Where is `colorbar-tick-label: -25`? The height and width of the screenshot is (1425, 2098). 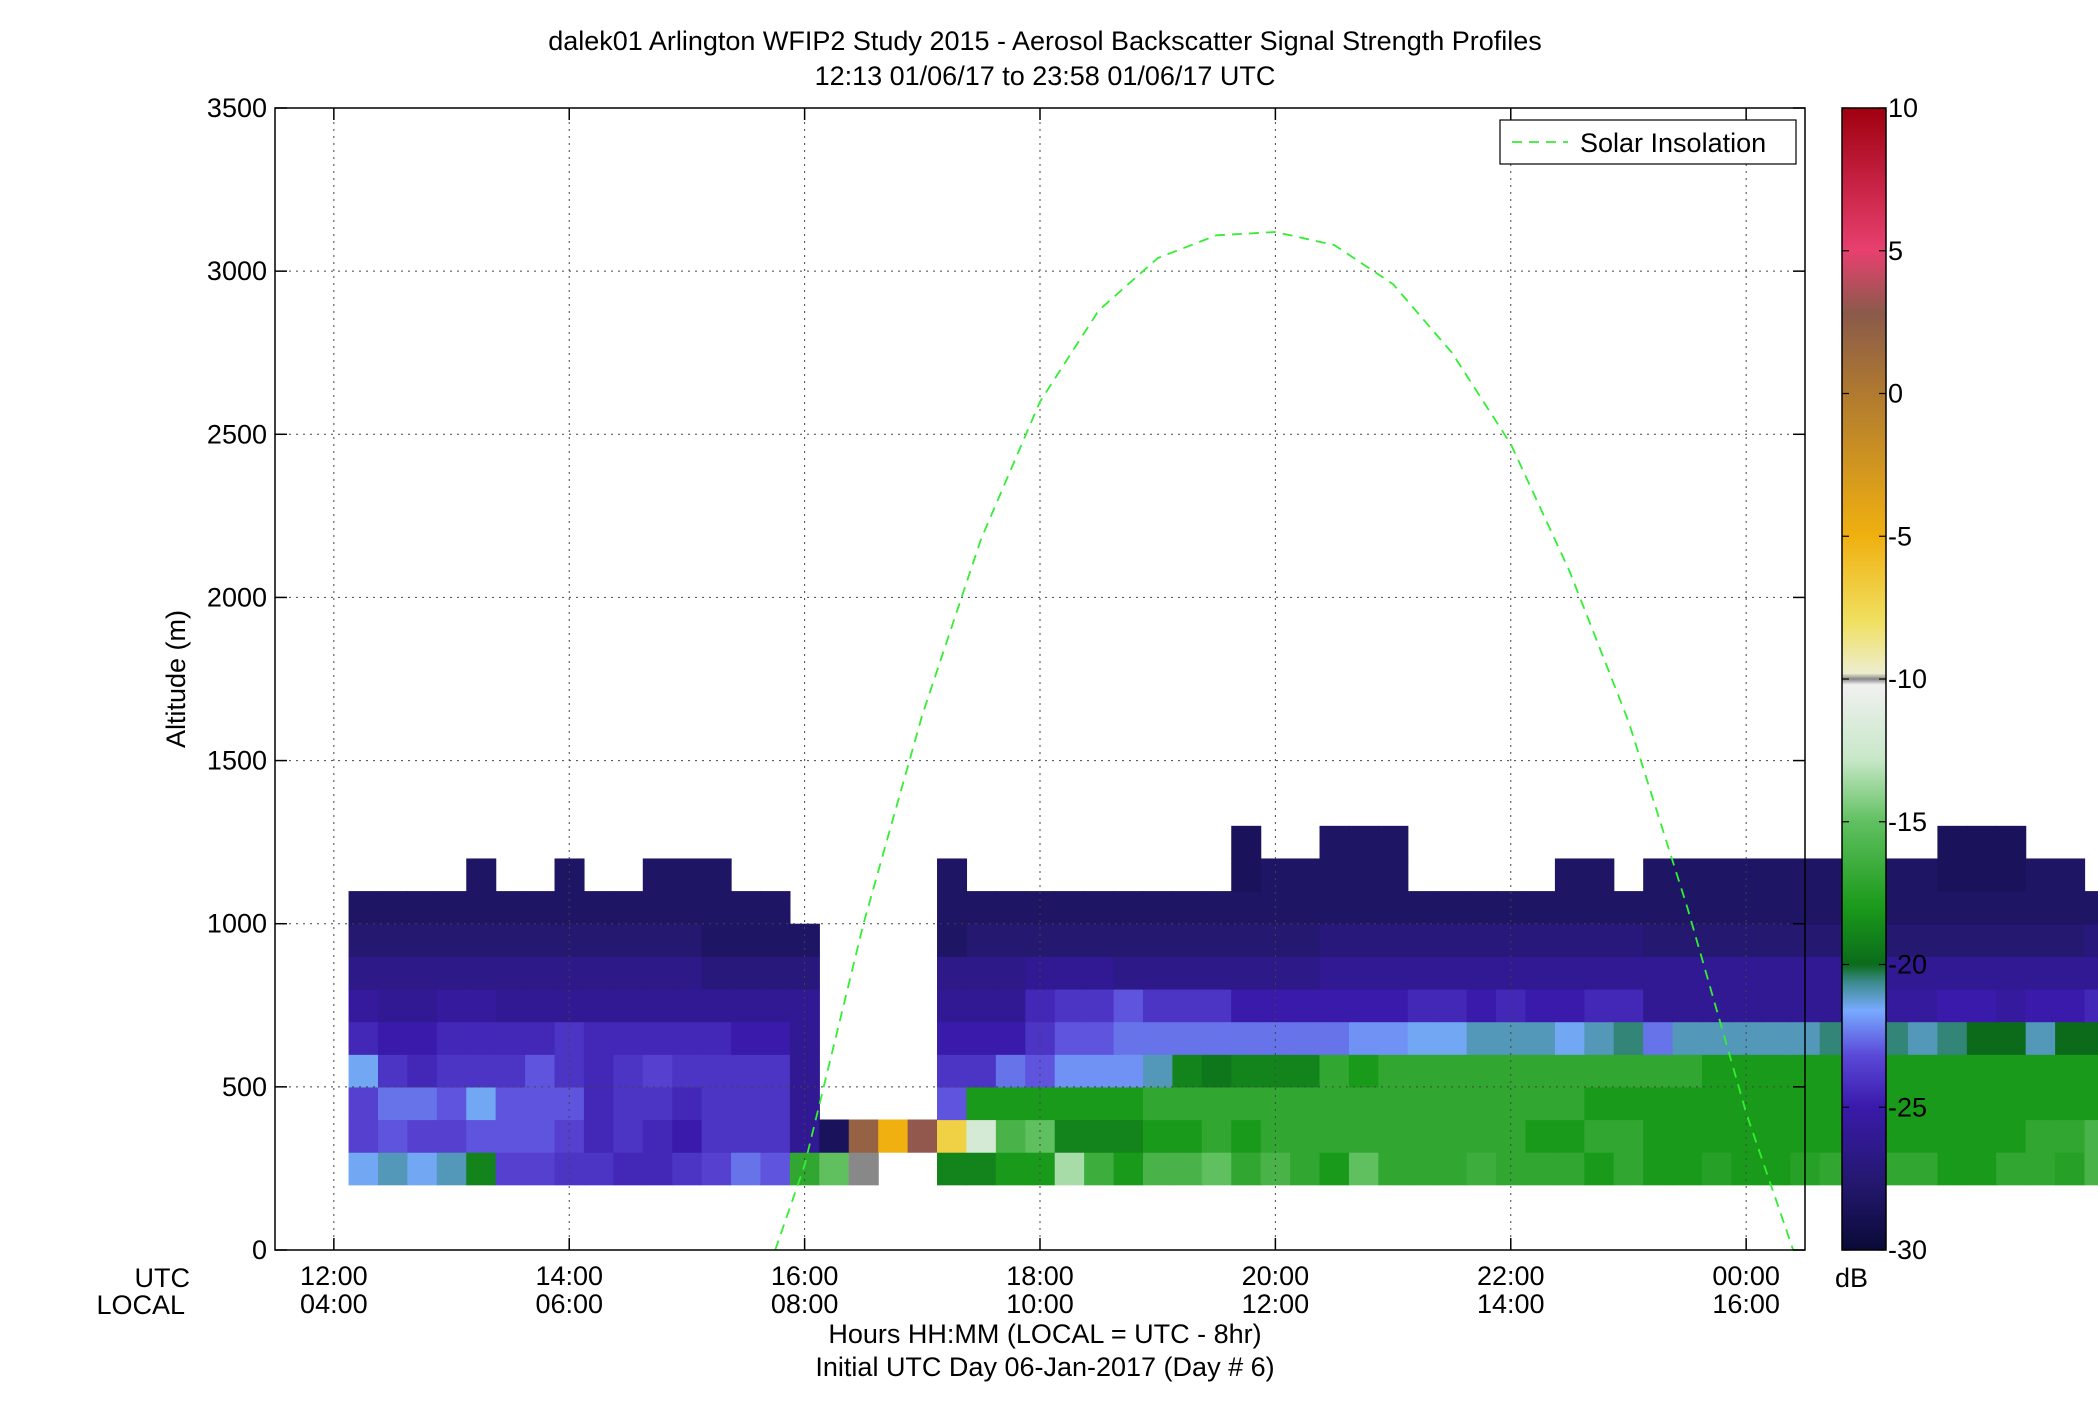
colorbar-tick-label: -25 is located at coordinates (1907, 1107).